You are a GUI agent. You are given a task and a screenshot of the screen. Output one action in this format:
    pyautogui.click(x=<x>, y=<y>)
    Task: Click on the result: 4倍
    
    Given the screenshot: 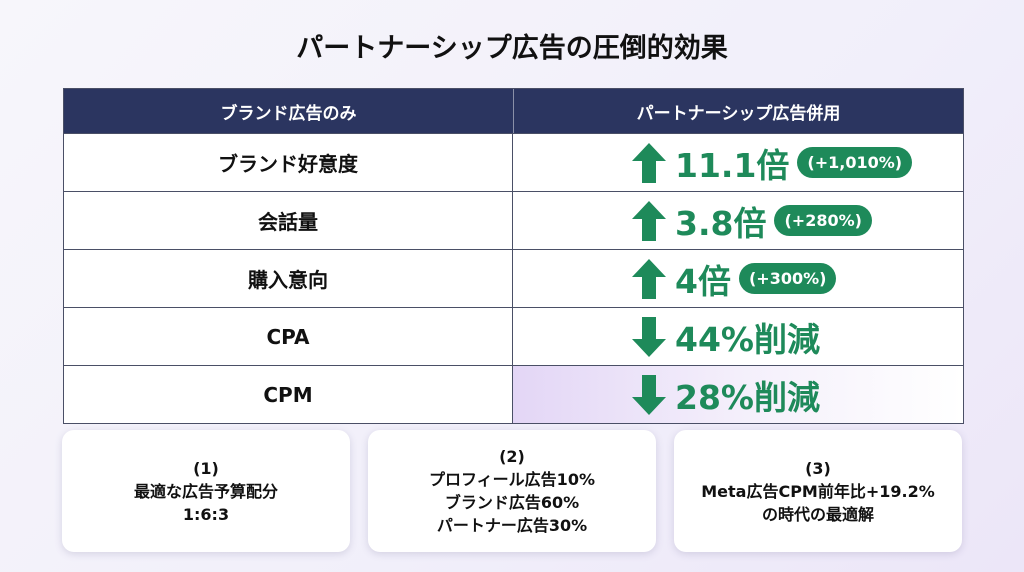 What is the action you would take?
    pyautogui.click(x=703, y=281)
    